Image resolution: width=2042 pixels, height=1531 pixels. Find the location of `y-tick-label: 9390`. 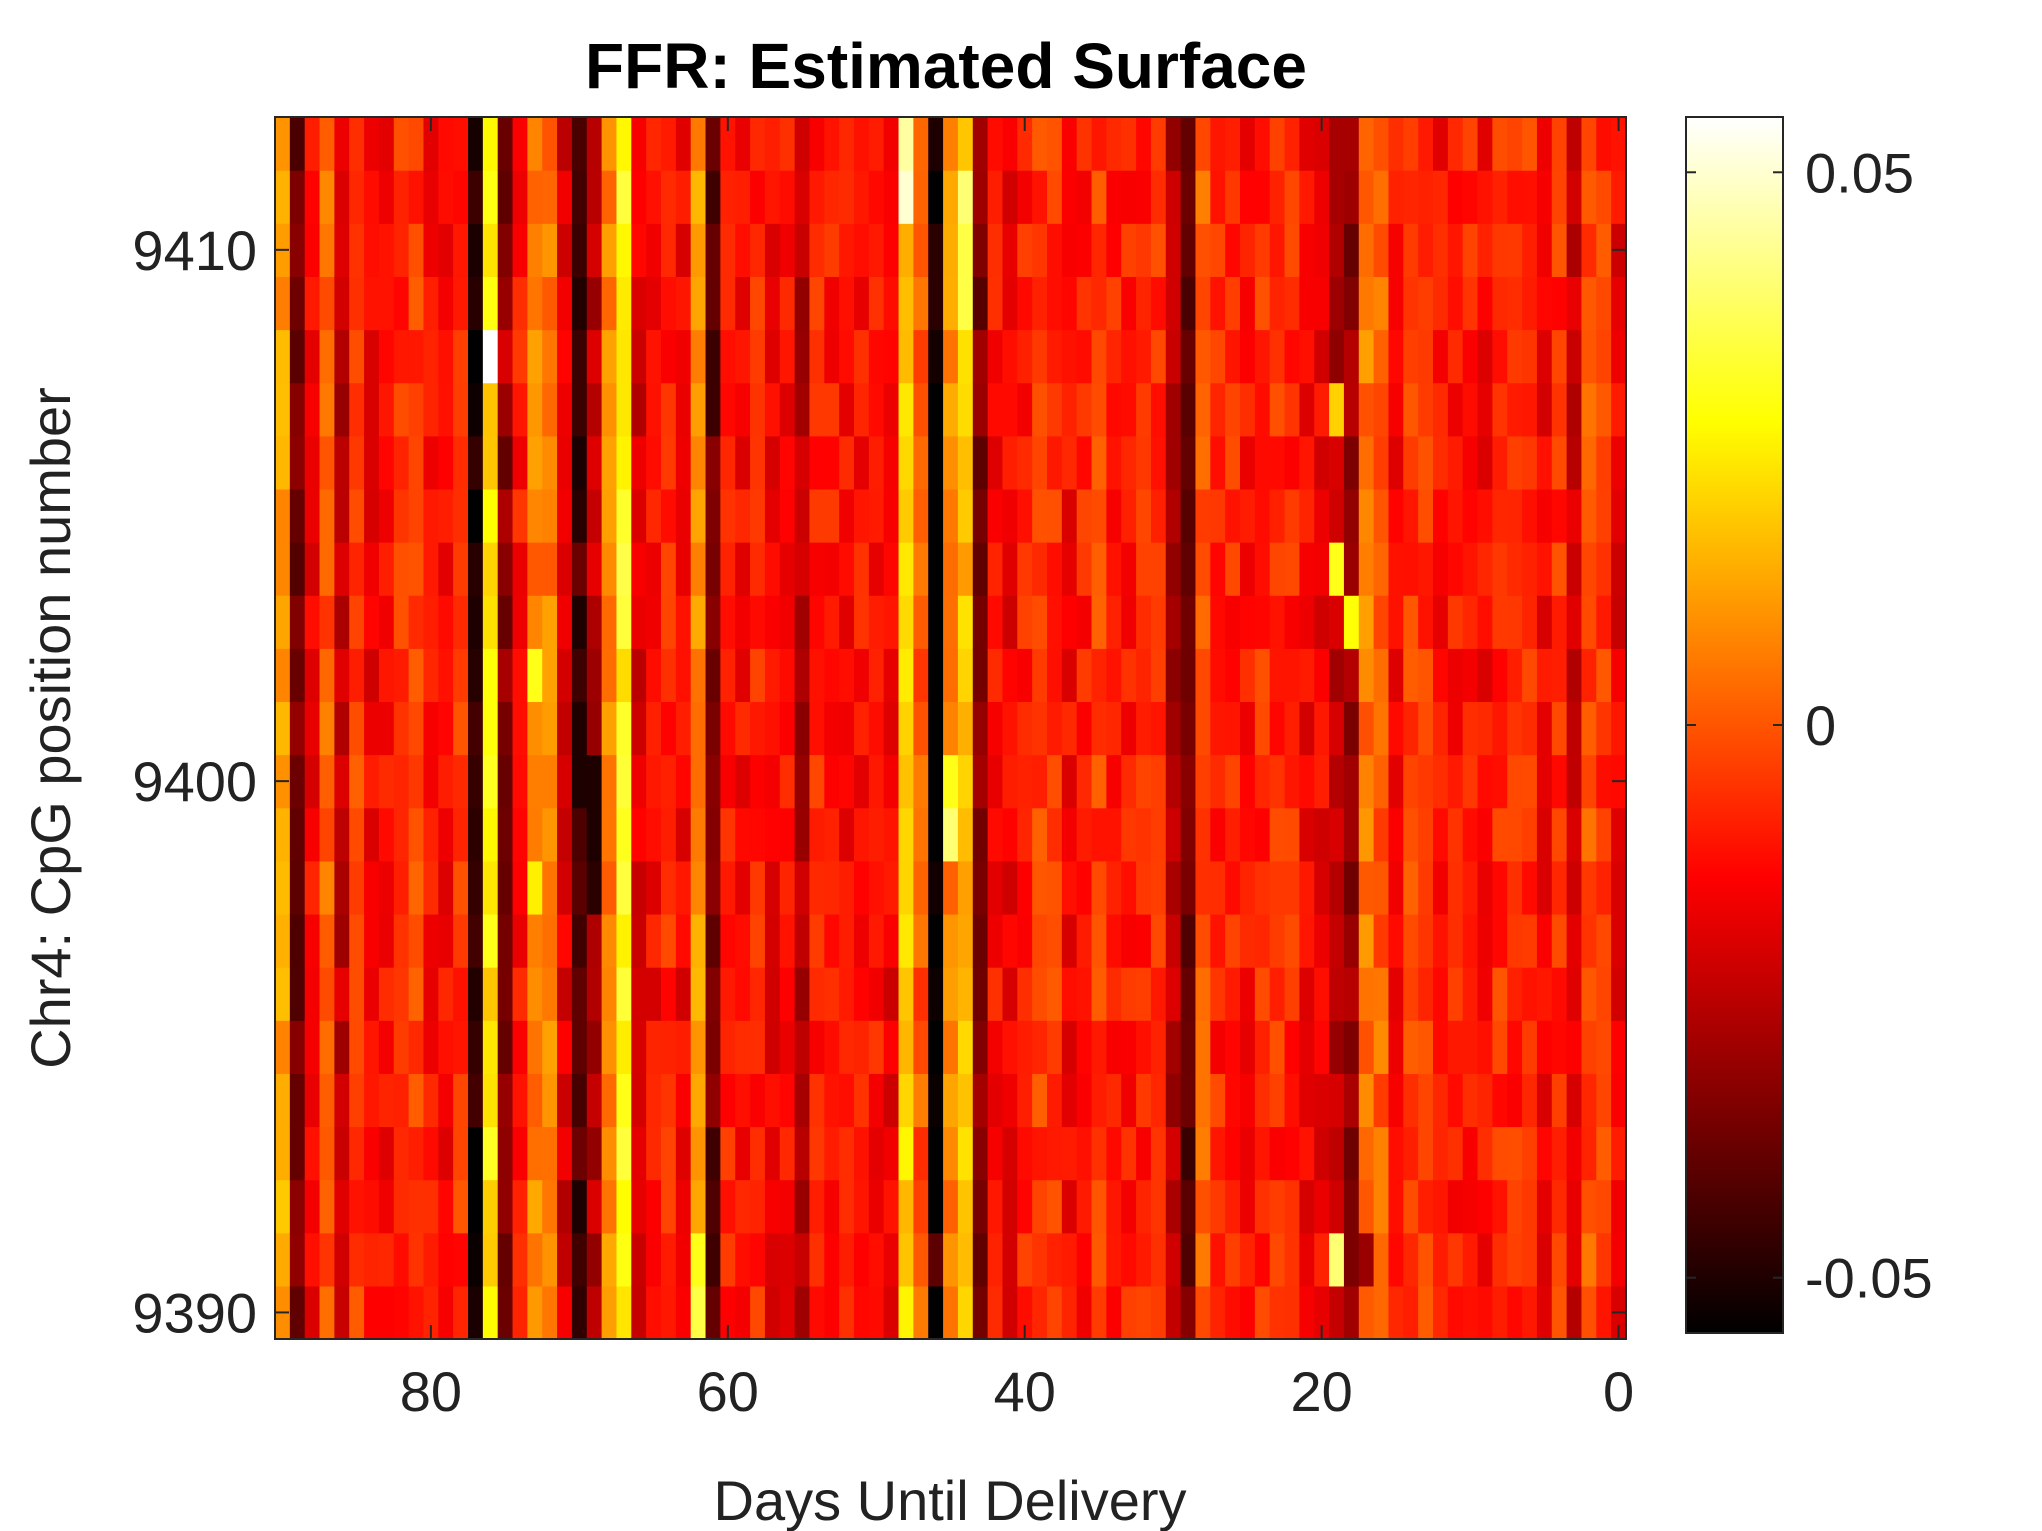

y-tick-label: 9390 is located at coordinates (194, 1312).